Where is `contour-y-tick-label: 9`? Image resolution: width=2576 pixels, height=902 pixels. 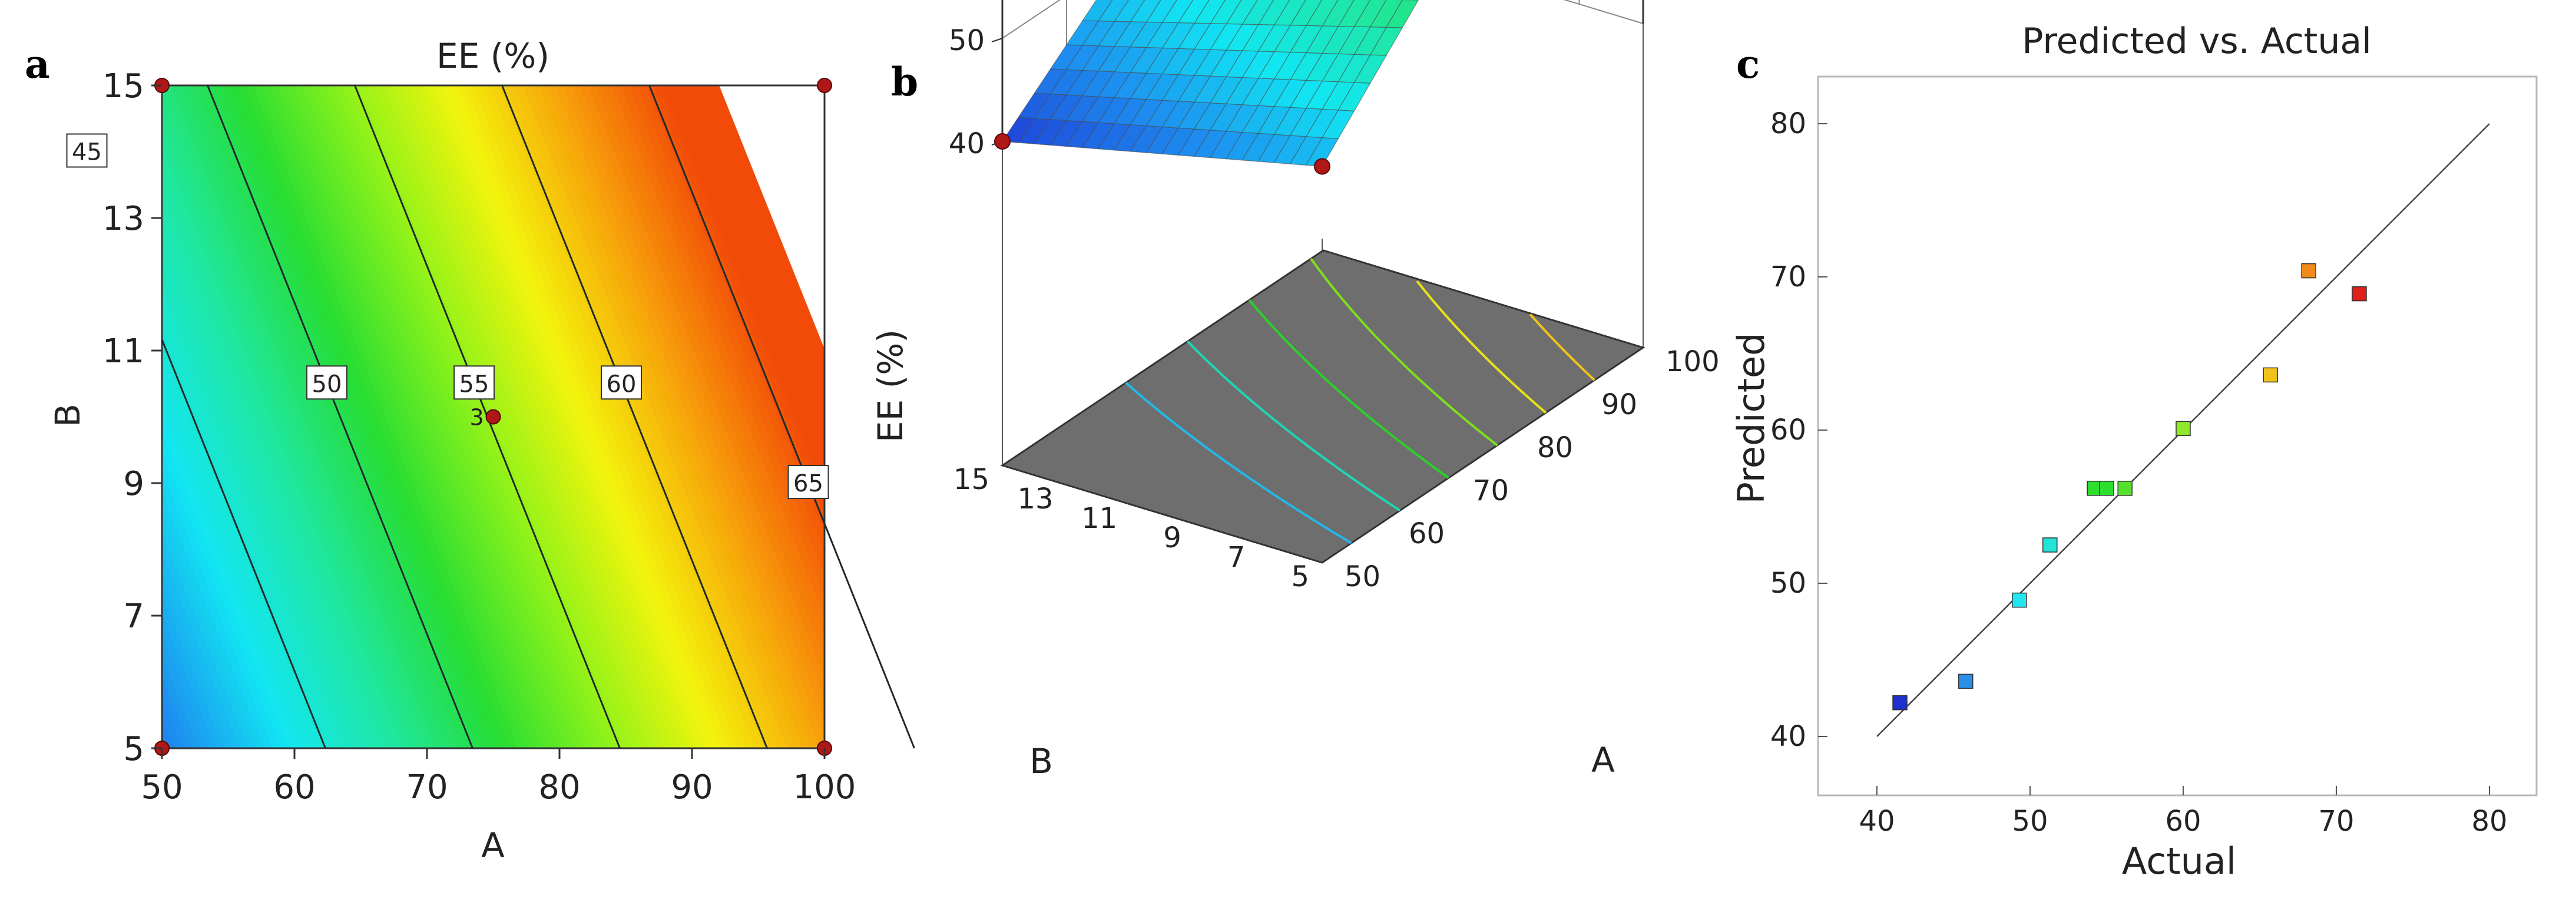
contour-y-tick-label: 9 is located at coordinates (133, 484).